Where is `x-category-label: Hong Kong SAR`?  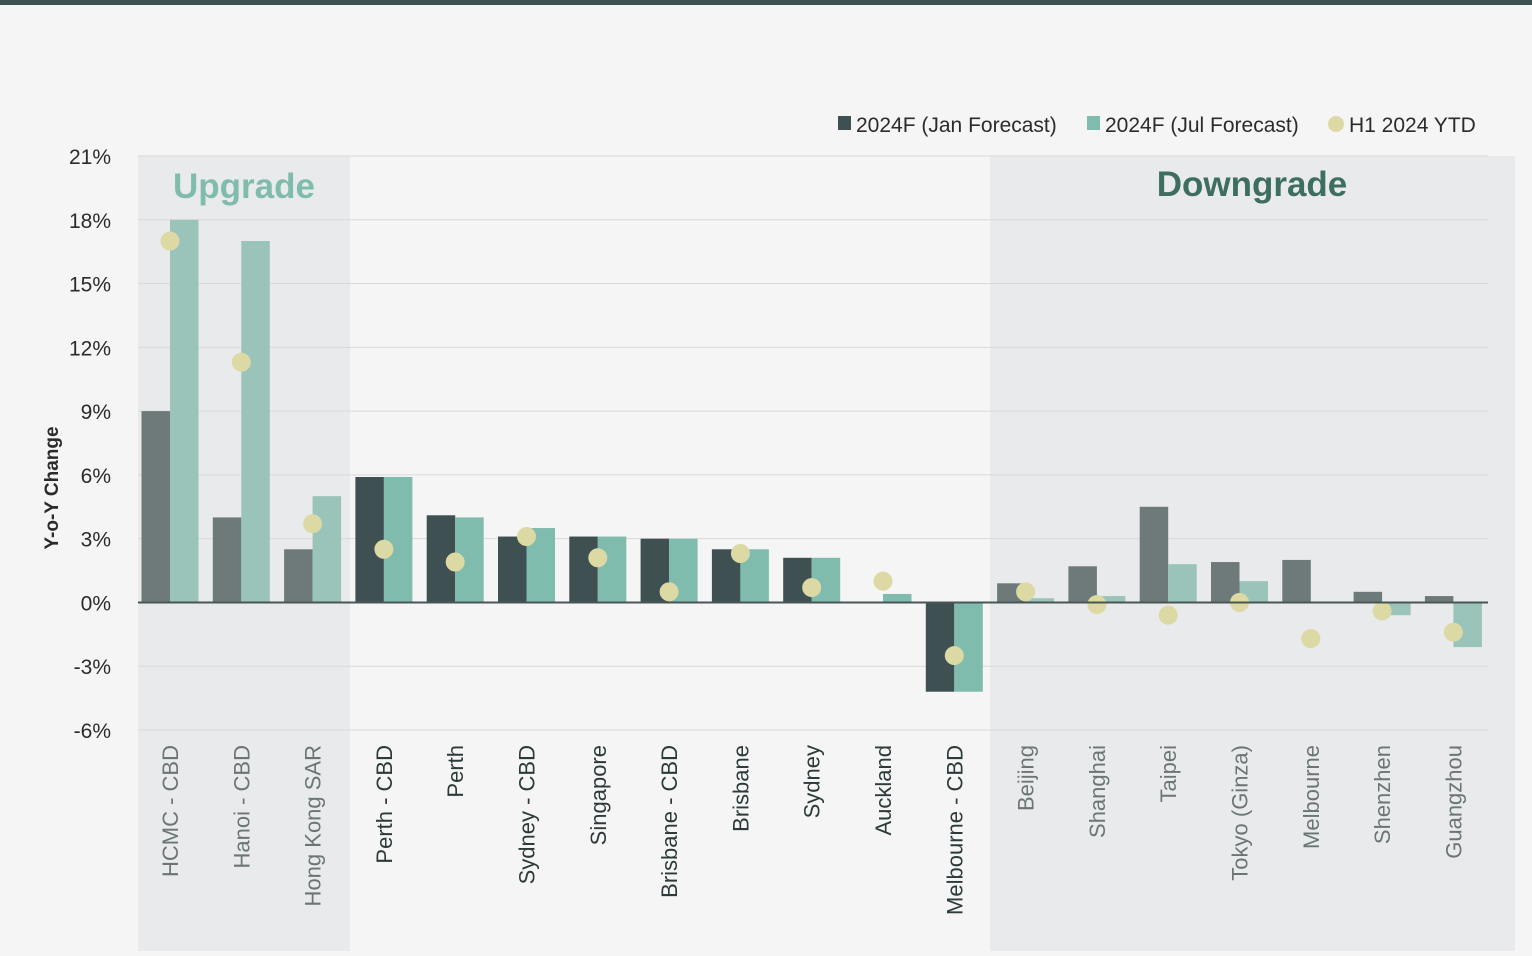
x-category-label: Hong Kong SAR is located at coordinates (313, 825).